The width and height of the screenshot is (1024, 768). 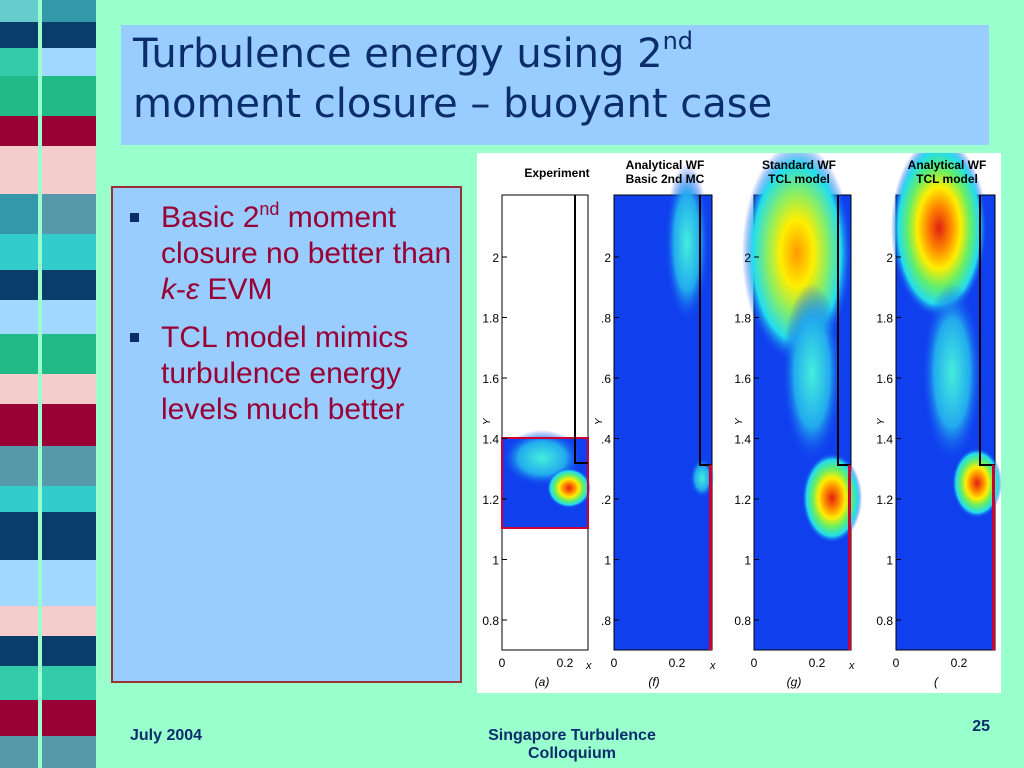 I want to click on bullet-text: moment closure no better than, so click(x=306, y=235).